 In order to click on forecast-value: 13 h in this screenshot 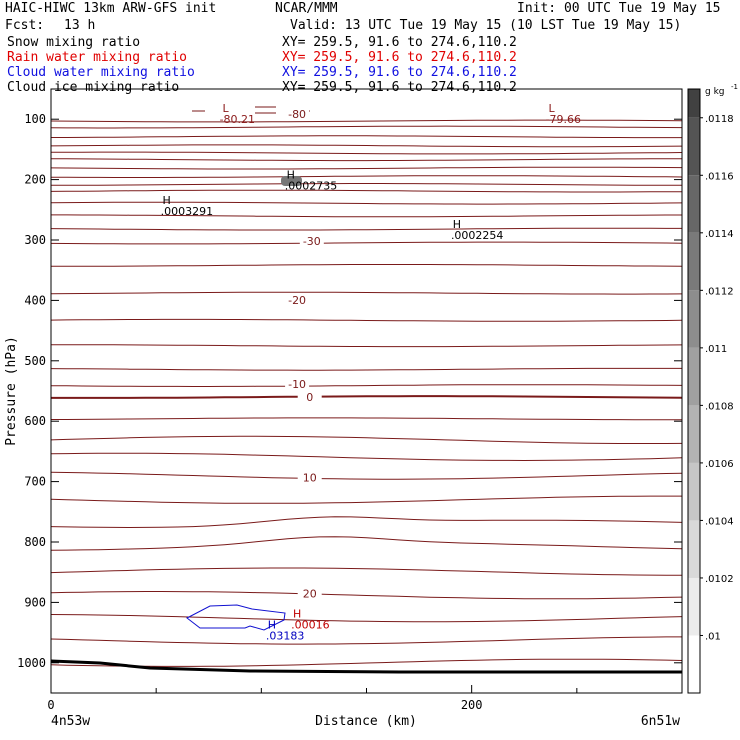, I will do `click(80, 25)`.